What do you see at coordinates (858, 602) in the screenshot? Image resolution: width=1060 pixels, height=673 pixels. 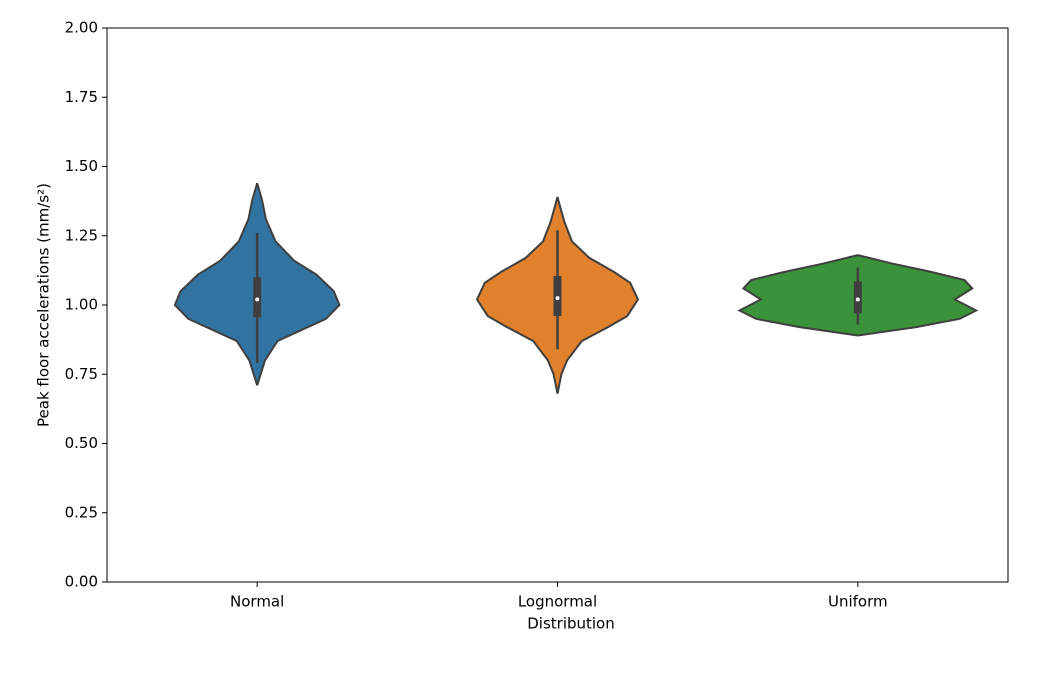 I see `x-tick-label: Uniform` at bounding box center [858, 602].